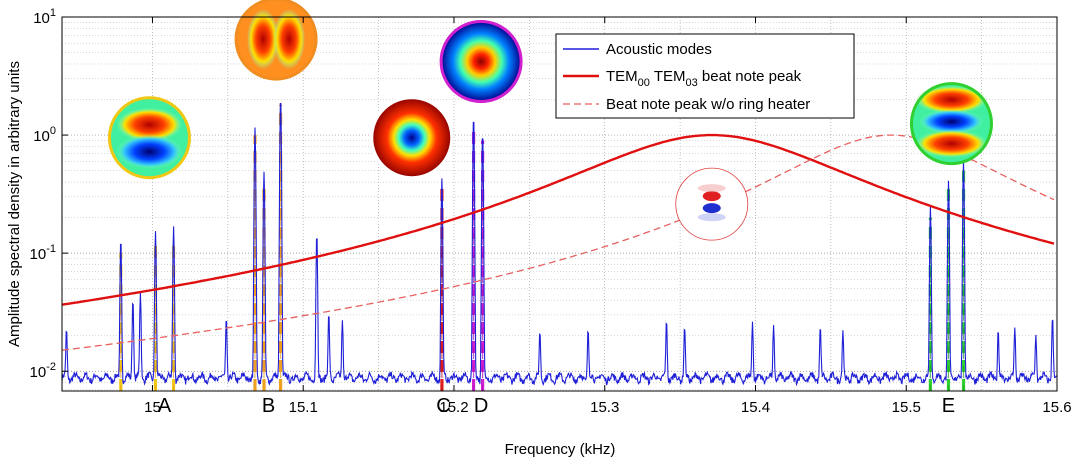 Image resolution: width=1080 pixels, height=459 pixels. Describe the element at coordinates (668, 76) in the screenshot. I see `legend-beat-mid: TEM` at that location.